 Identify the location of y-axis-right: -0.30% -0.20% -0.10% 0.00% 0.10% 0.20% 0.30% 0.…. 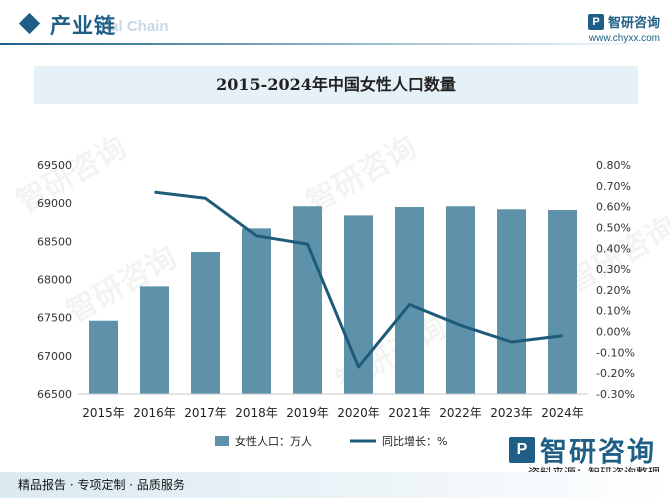
(615, 280).